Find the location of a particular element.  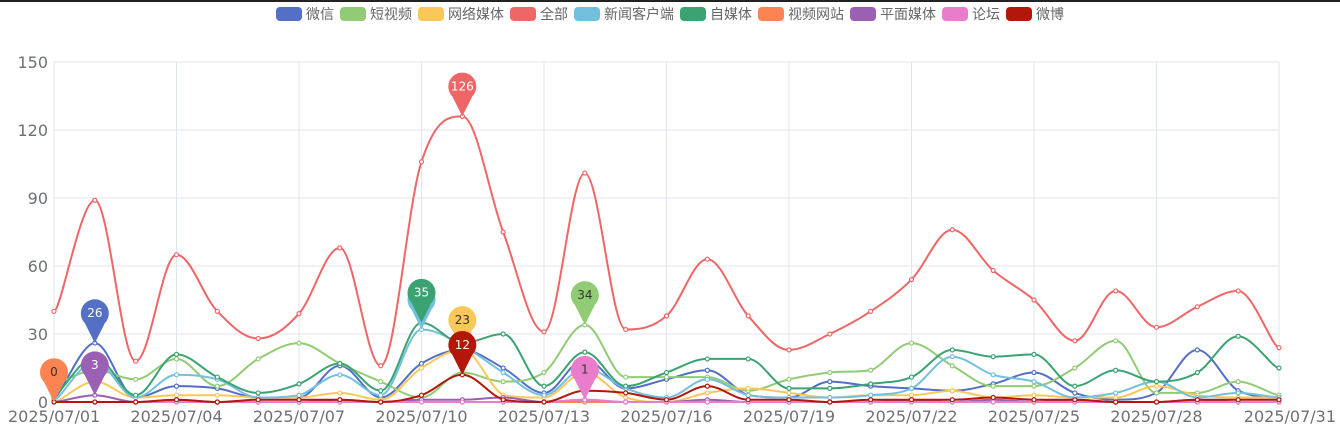

max-pin-marker: 26 is located at coordinates (94, 321).